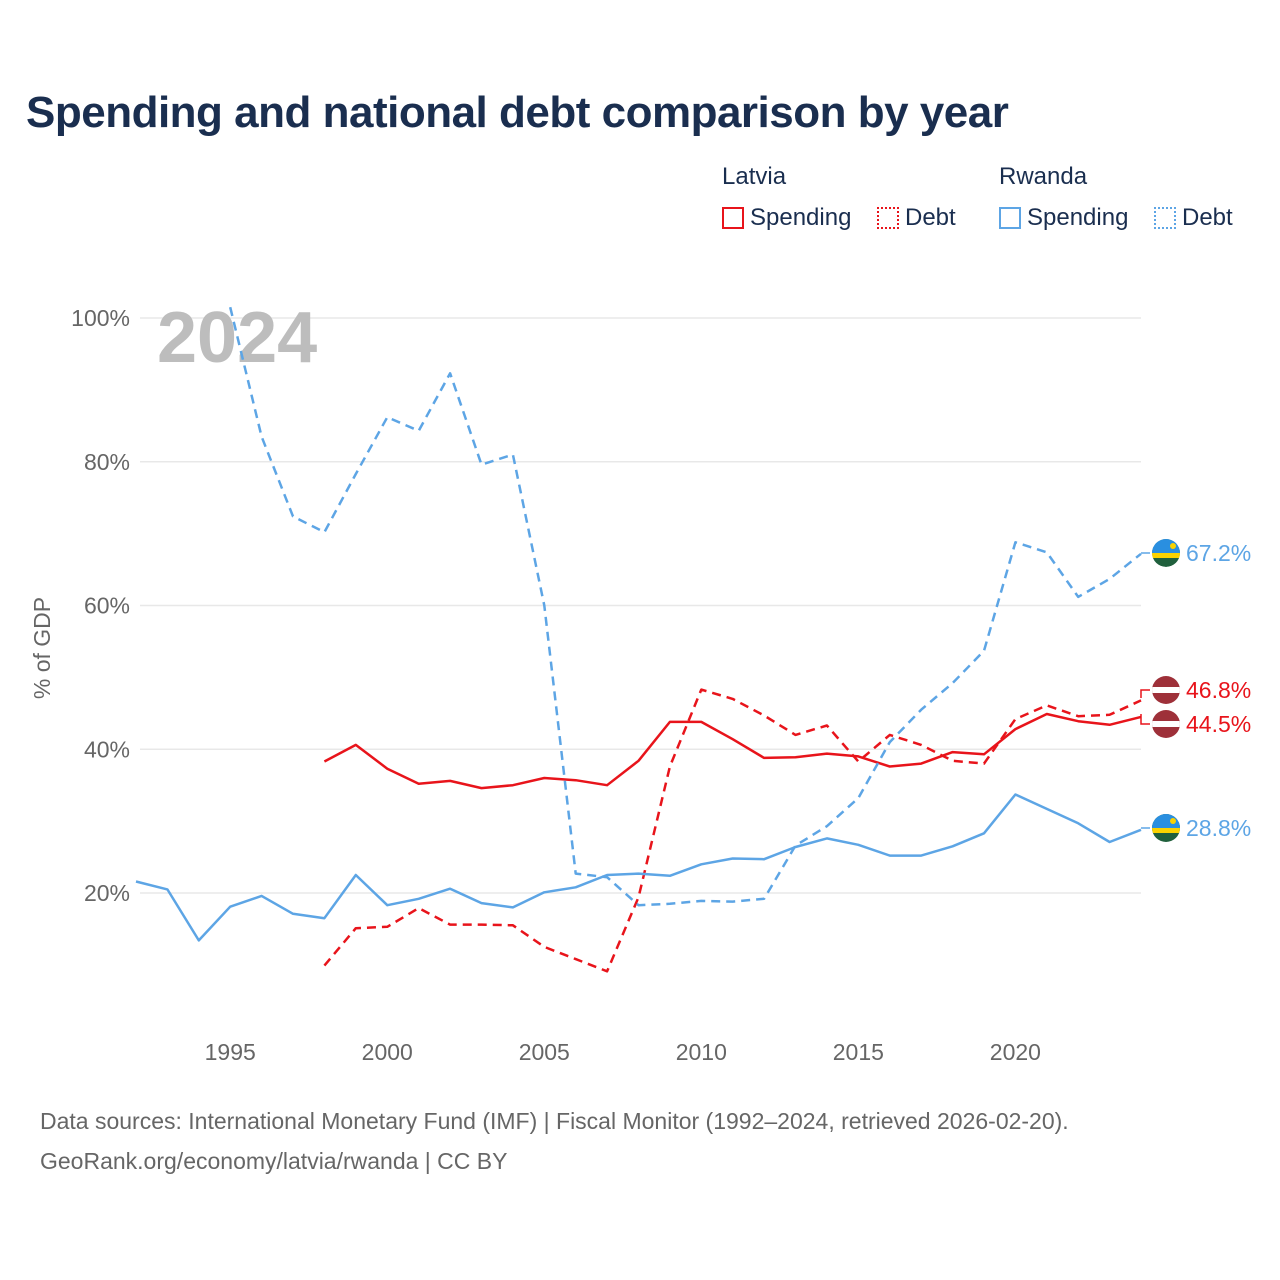  I want to click on legend-swatch-rwanda-spending, so click(1010, 218).